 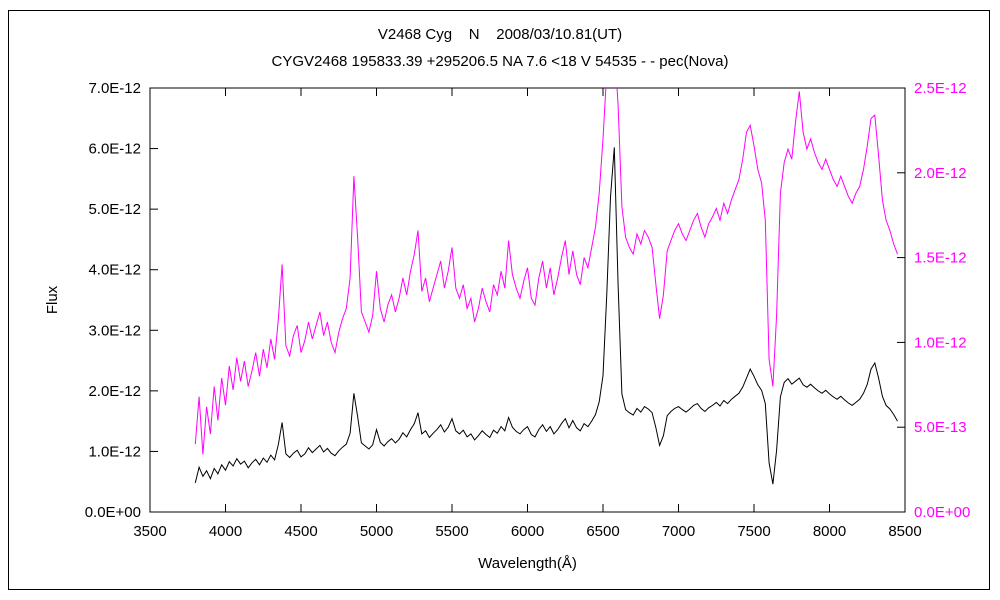 What do you see at coordinates (149, 531) in the screenshot?
I see `x-tick-label: 3500` at bounding box center [149, 531].